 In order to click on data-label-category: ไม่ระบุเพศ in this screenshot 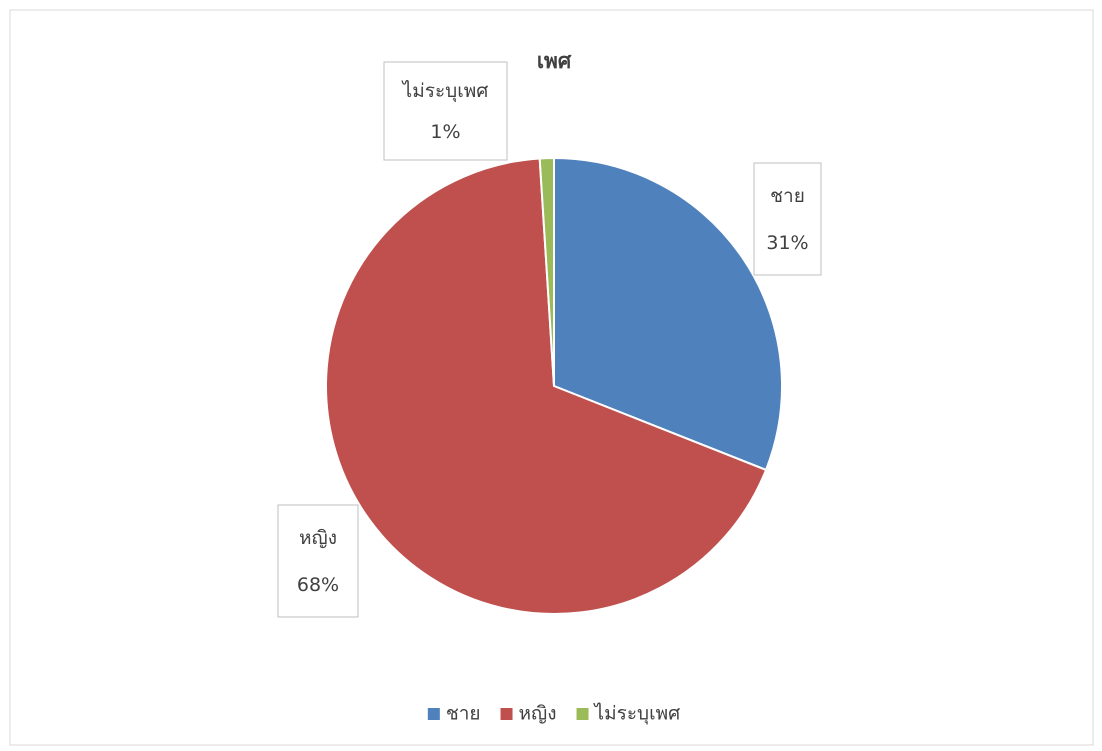, I will do `click(445, 91)`.